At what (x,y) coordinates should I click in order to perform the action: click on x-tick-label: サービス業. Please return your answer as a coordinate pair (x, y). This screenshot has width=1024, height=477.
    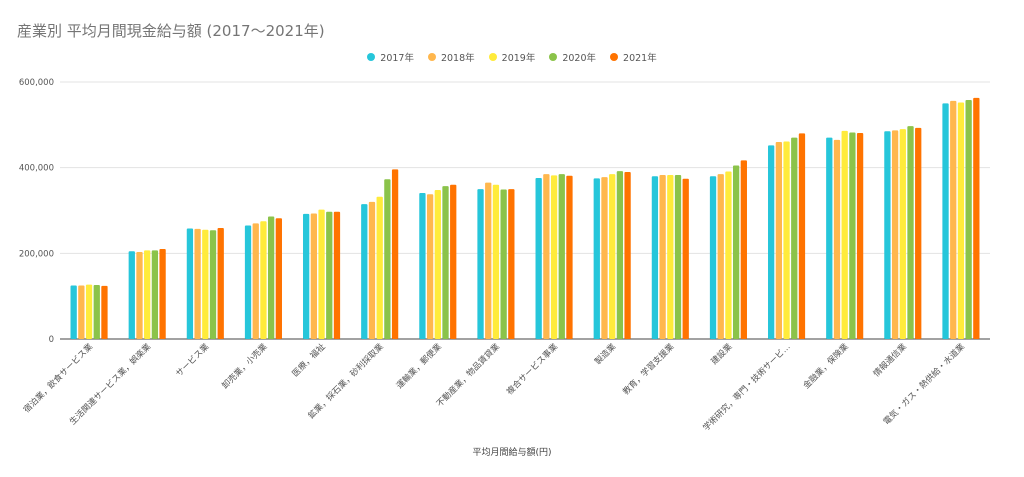
    Looking at the image, I should click on (193, 360).